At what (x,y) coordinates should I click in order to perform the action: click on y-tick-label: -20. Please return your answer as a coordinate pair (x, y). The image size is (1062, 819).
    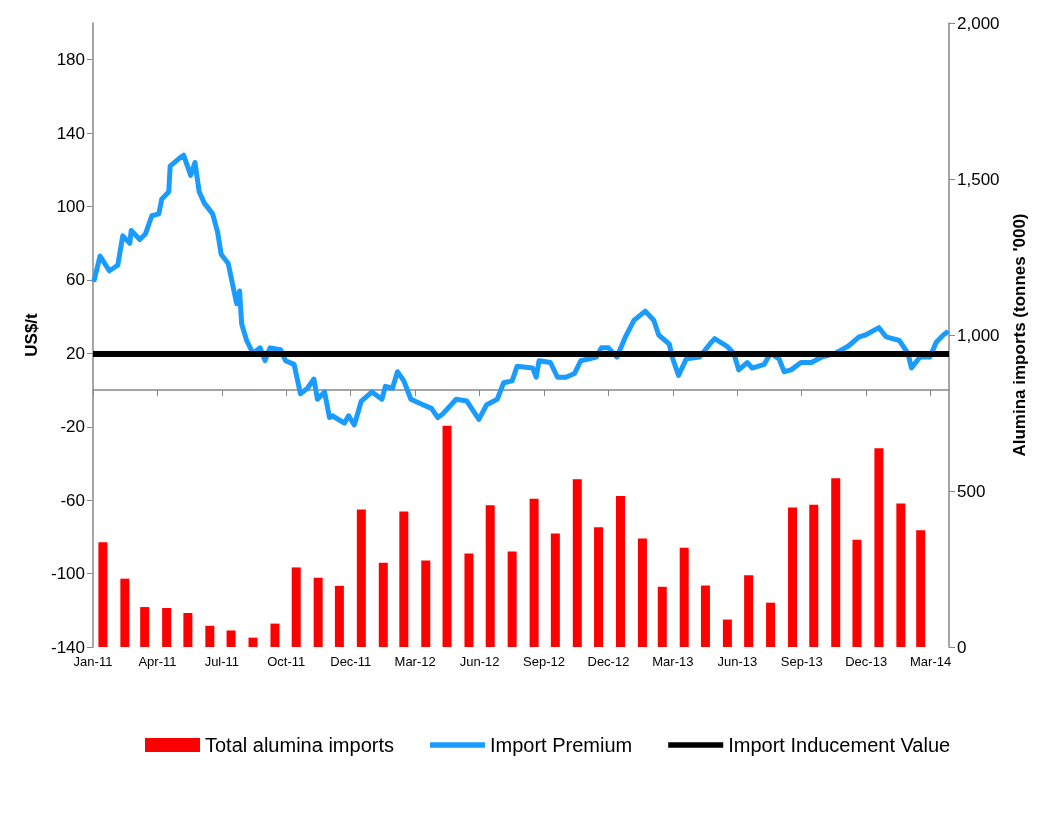
    Looking at the image, I should click on (72, 427).